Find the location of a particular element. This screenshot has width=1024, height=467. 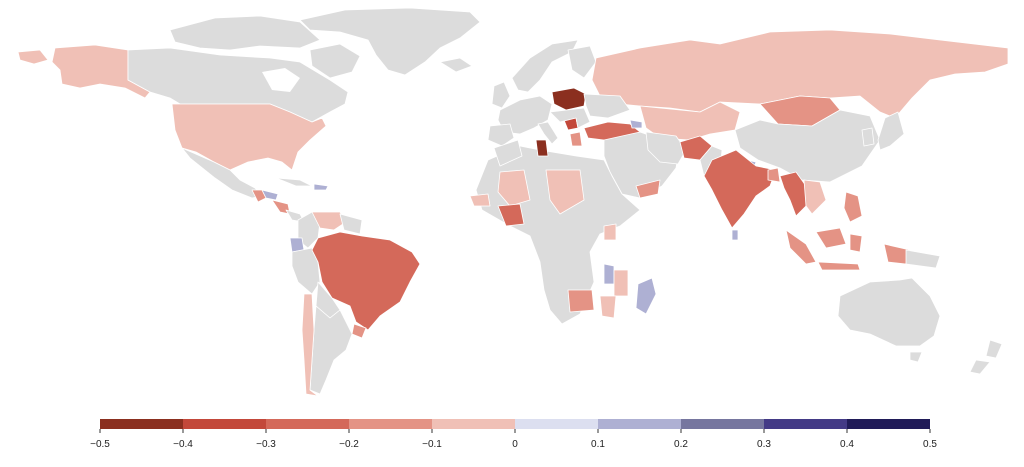

region-png is located at coordinates (923, 259).